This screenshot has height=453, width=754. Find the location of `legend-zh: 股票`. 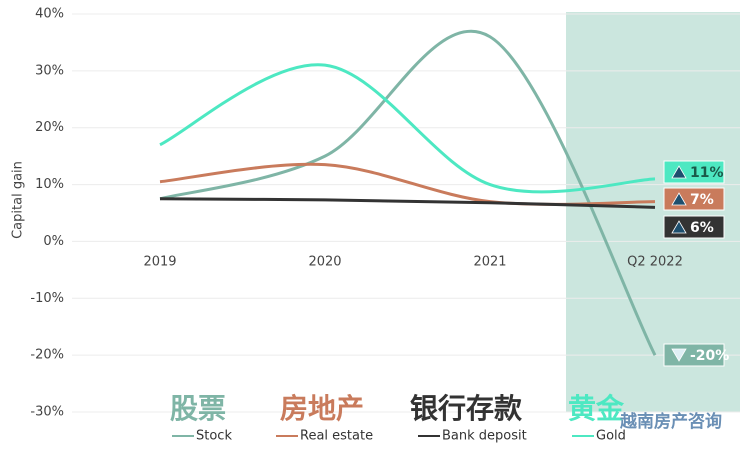

legend-zh: 股票 is located at coordinates (198, 408).